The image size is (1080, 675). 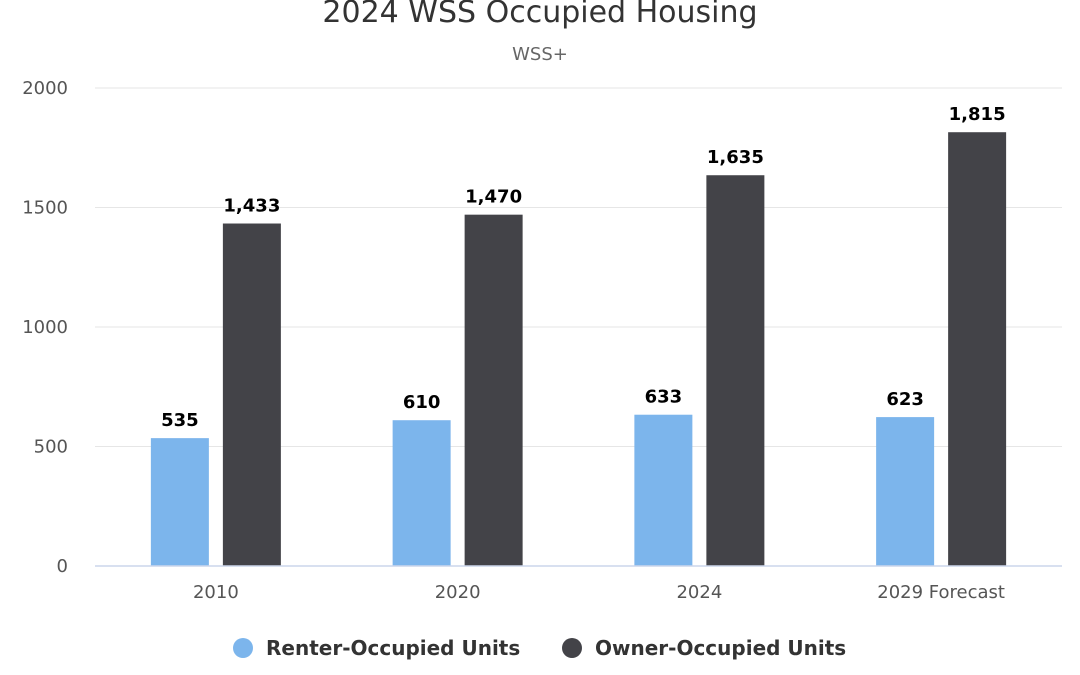 I want to click on y-tick-label: 2000, so click(x=45, y=88).